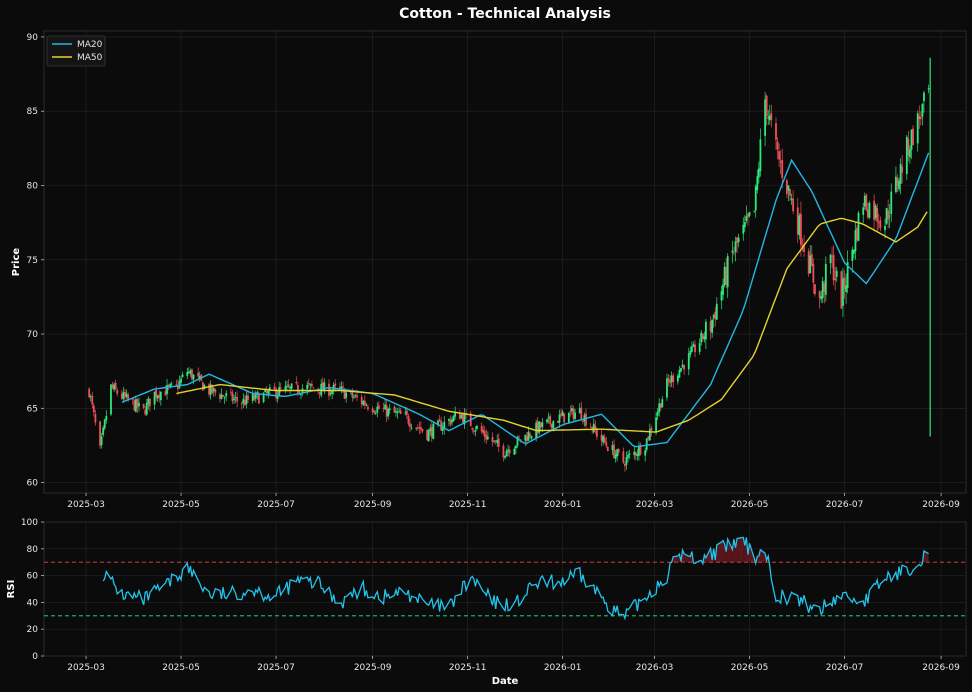 The height and width of the screenshot is (692, 972). I want to click on rsi-line, so click(515, 578).